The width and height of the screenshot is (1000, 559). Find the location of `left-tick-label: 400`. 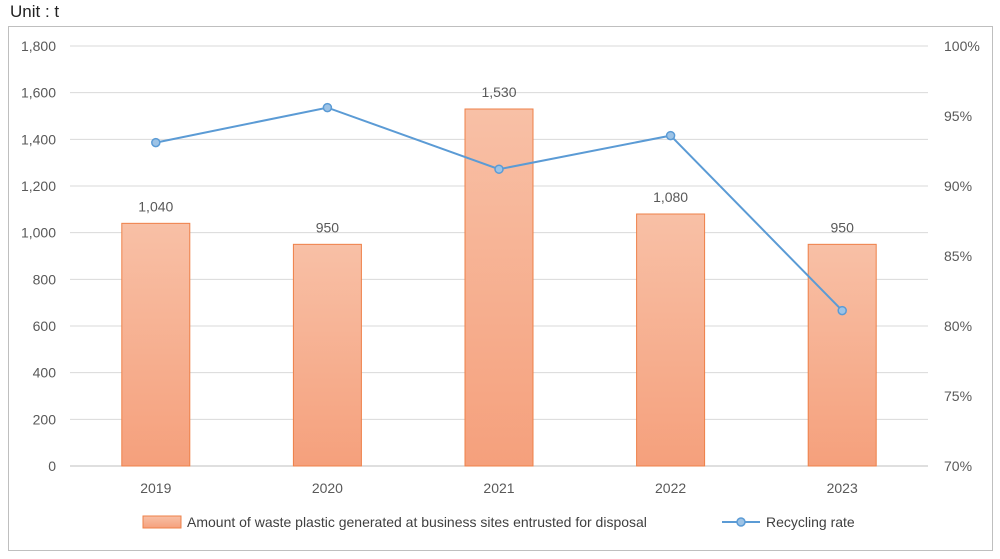

left-tick-label: 400 is located at coordinates (45, 373).